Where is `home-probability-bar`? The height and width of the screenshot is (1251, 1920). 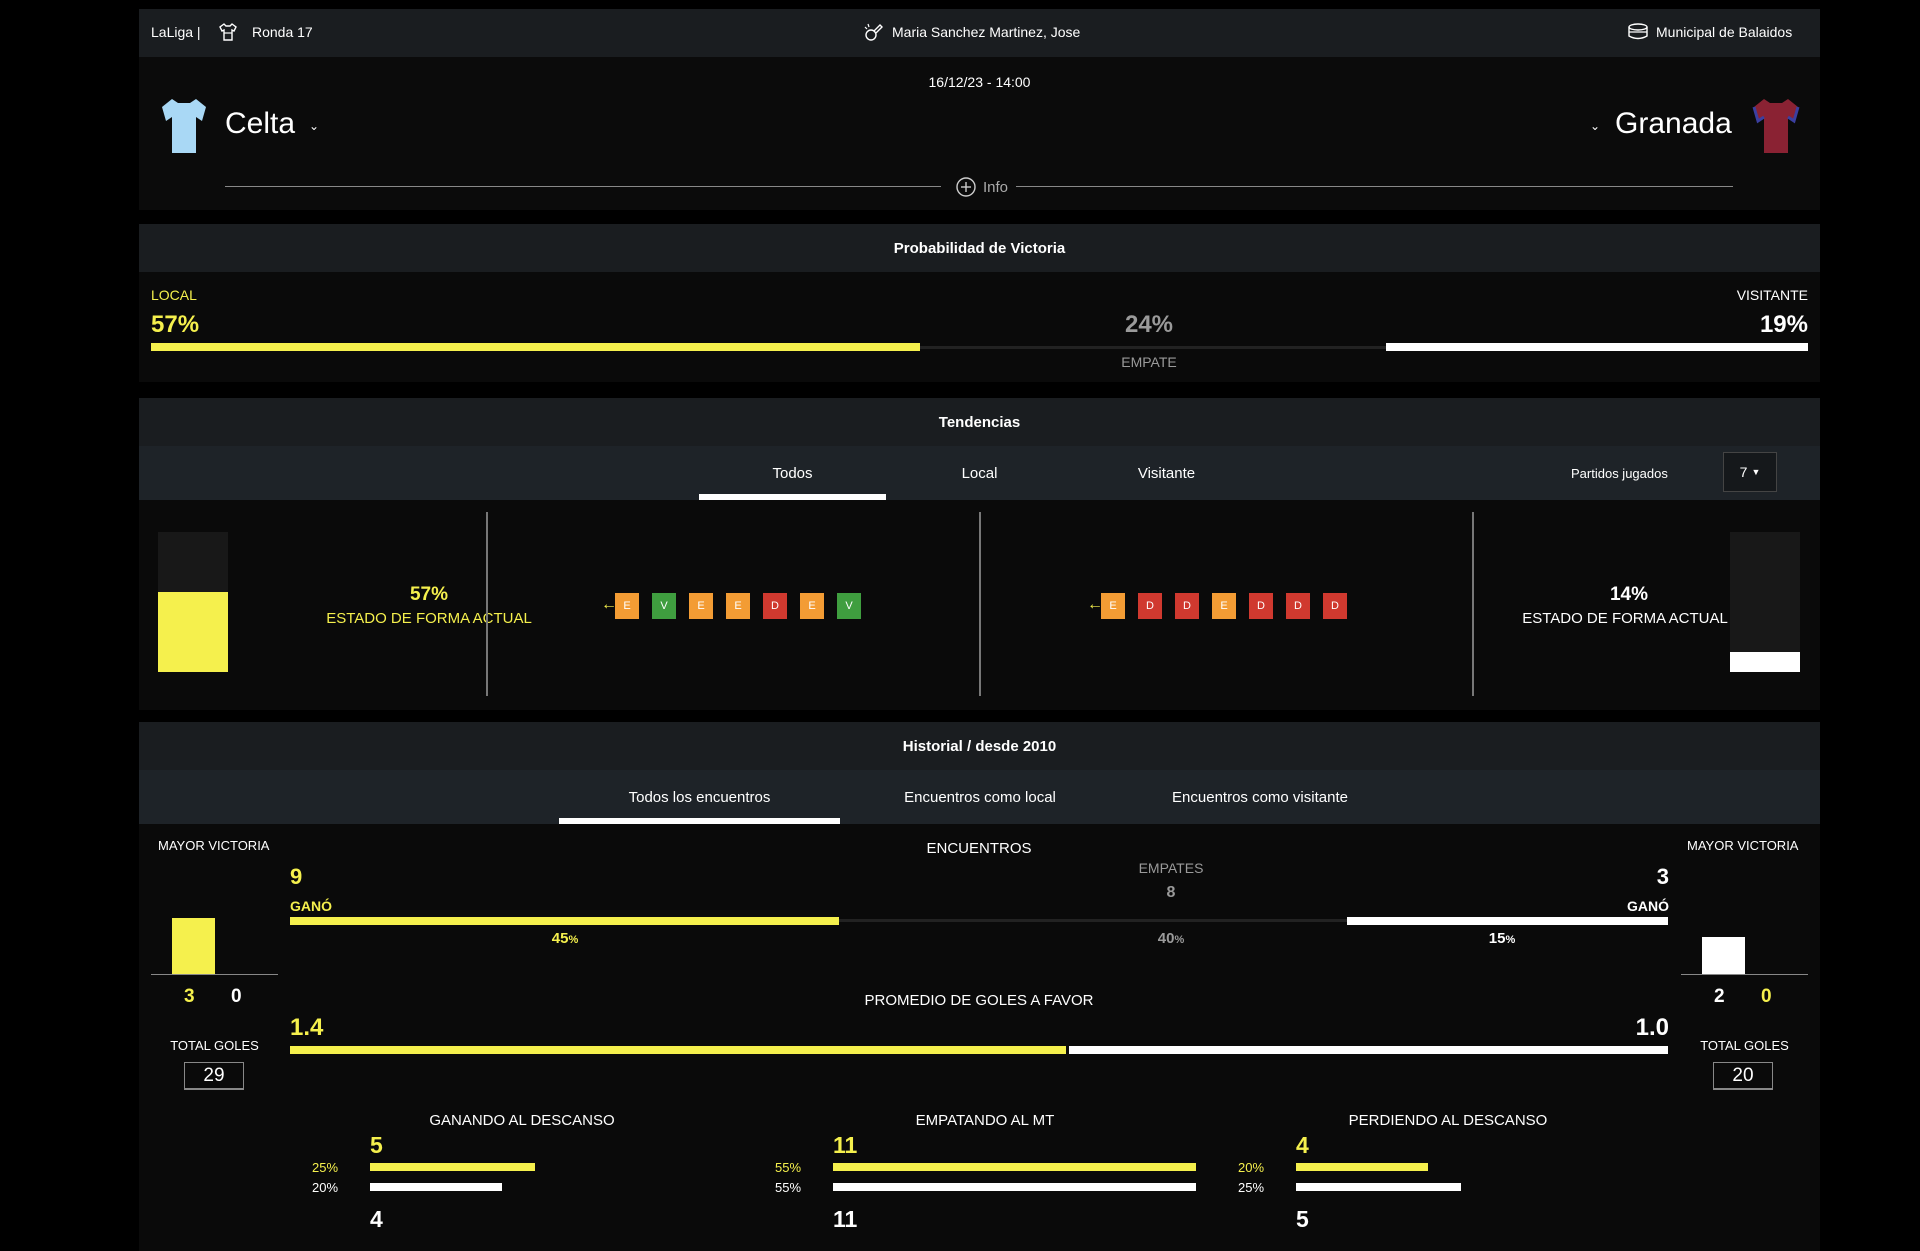 home-probability-bar is located at coordinates (535, 347).